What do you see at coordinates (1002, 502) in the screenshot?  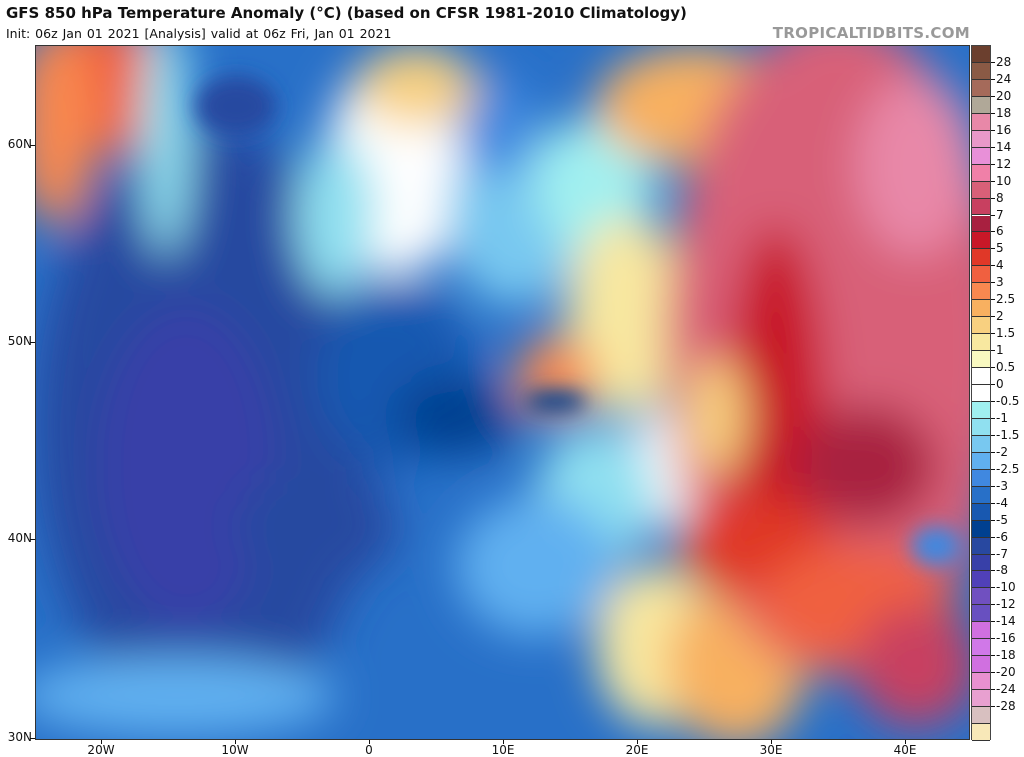 I see `colorbar-label: -4` at bounding box center [1002, 502].